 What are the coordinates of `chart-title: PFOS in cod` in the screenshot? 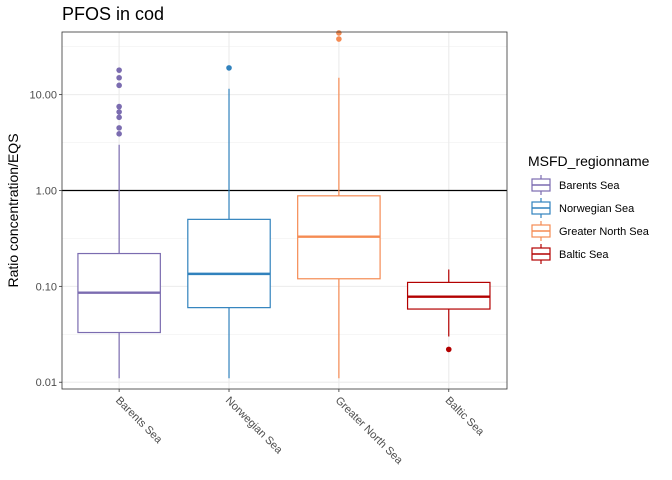 It's located at (113, 14).